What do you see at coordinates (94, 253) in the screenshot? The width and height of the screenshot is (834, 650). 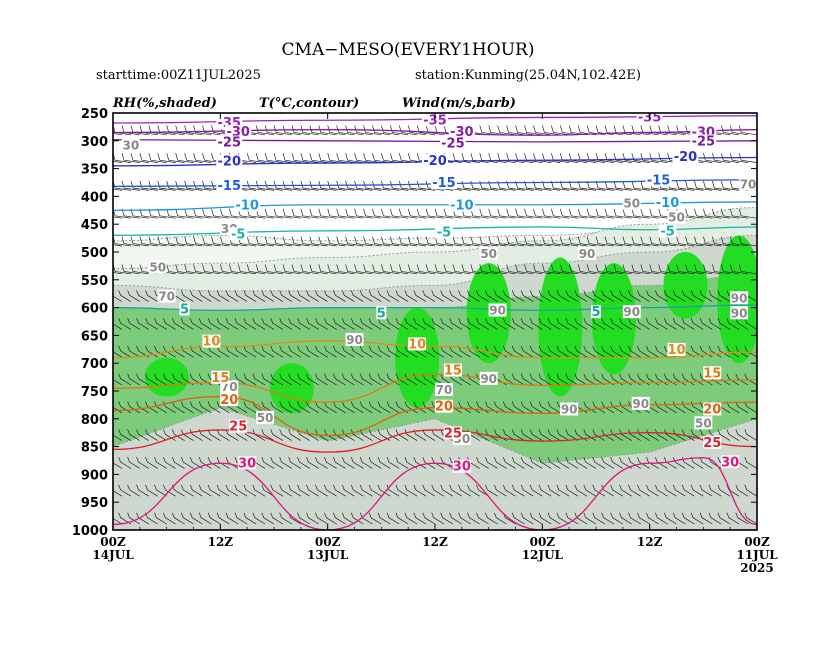 I see `y-tick-label: 500` at bounding box center [94, 253].